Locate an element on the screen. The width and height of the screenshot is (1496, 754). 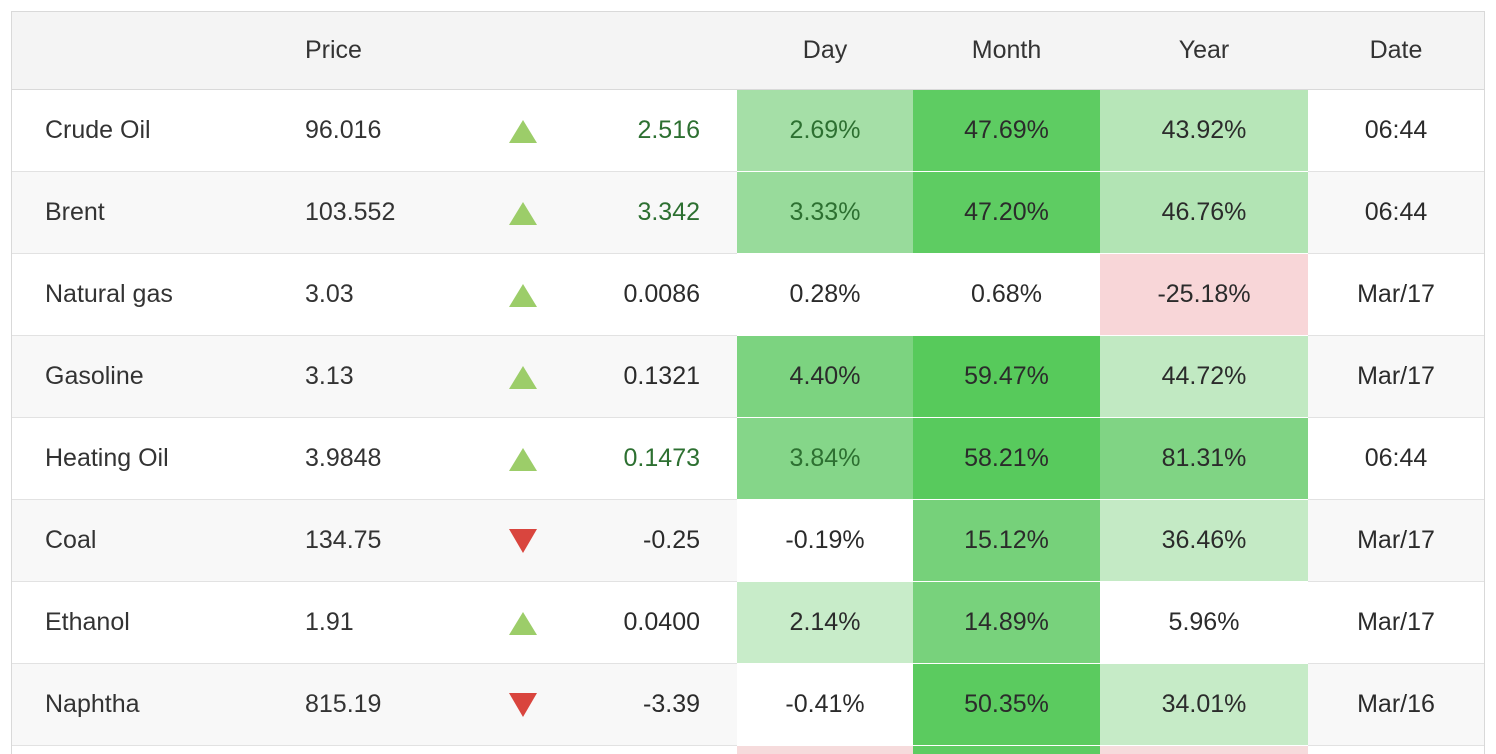
commodity-name-link: Natural gas is located at coordinates (146, 295).